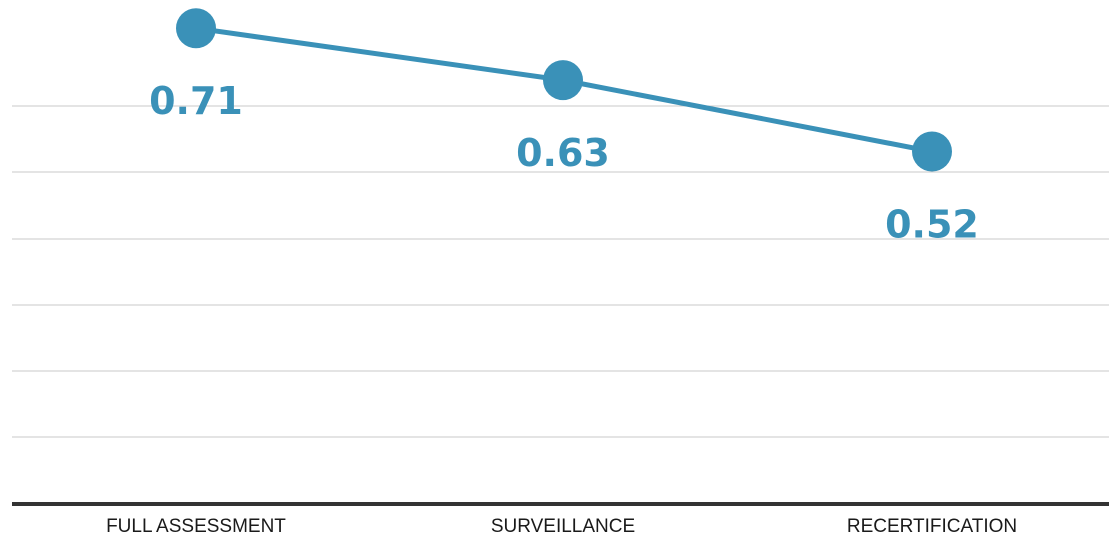  Describe the element at coordinates (932, 526) in the screenshot. I see `x-tick-label: RECERTIFICATION` at that location.